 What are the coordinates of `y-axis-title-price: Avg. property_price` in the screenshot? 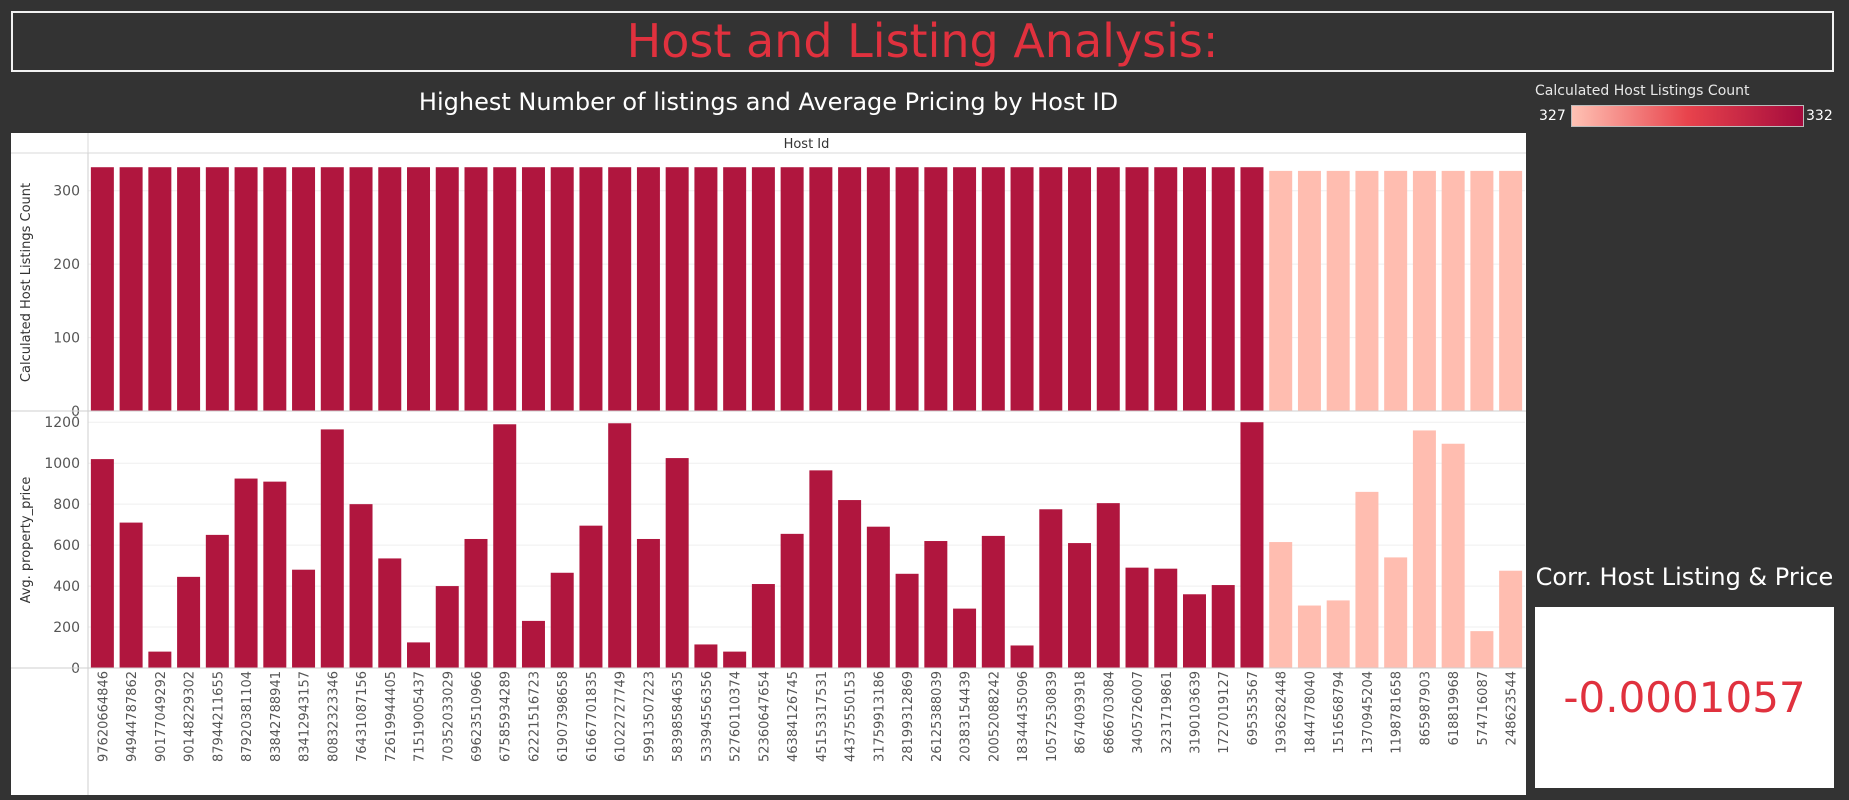 It's located at (26, 540).